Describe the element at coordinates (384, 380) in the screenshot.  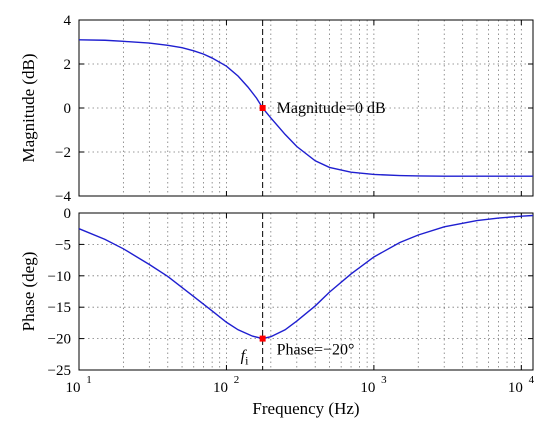
I see `x-tick-exponent: 3` at that location.